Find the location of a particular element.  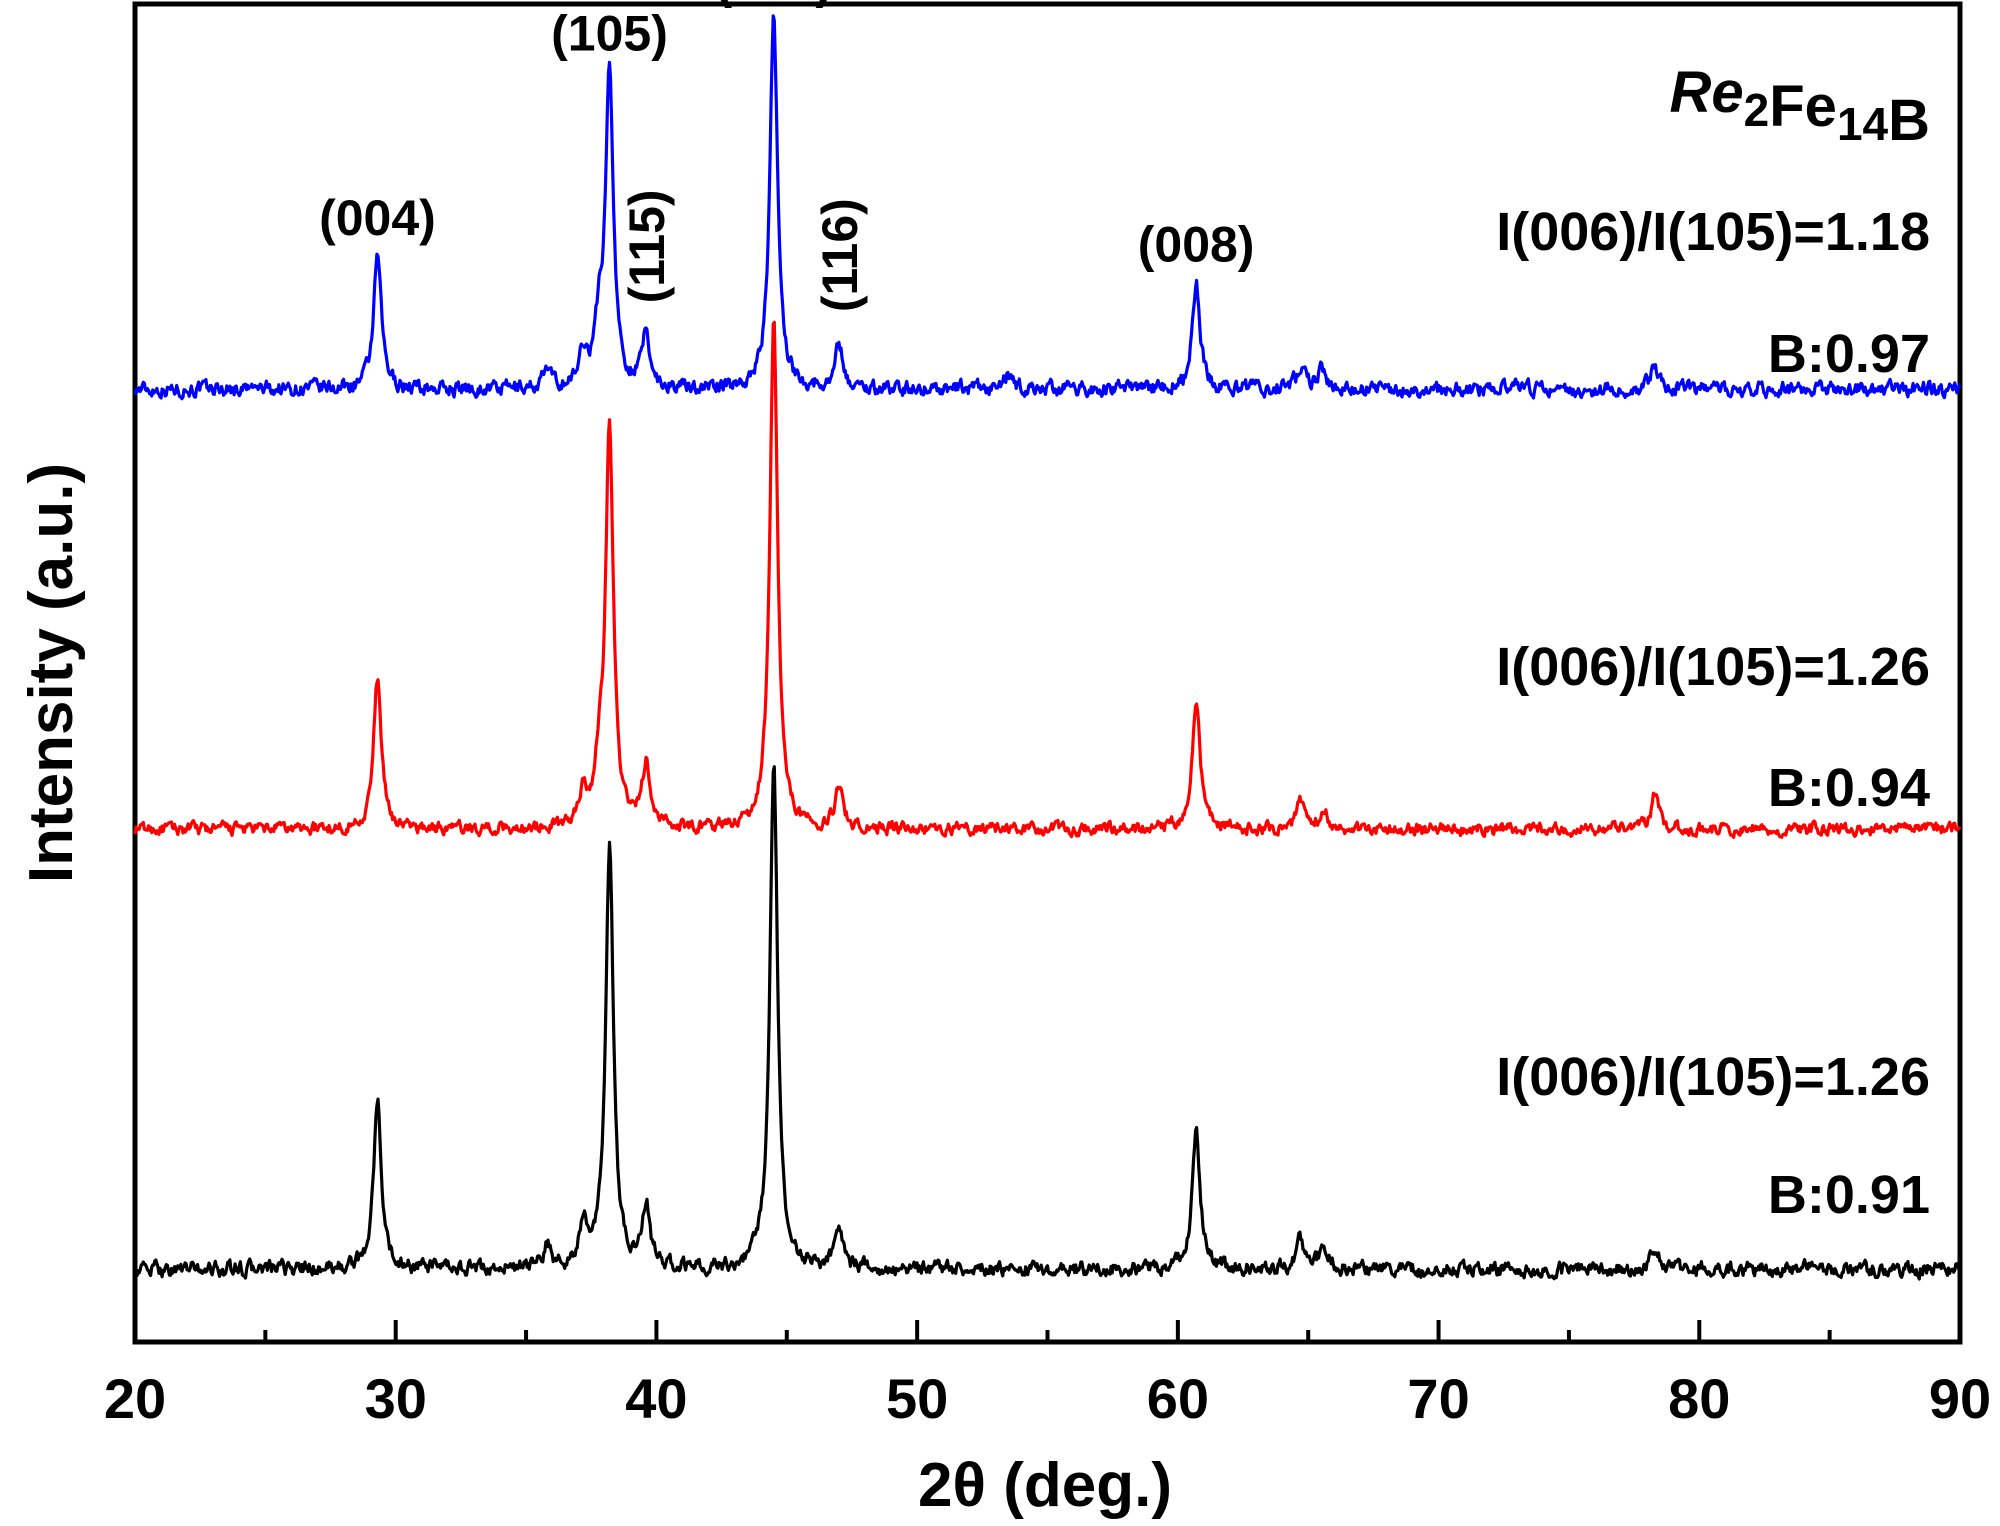

formula-part: Fe is located at coordinates (1803, 106).